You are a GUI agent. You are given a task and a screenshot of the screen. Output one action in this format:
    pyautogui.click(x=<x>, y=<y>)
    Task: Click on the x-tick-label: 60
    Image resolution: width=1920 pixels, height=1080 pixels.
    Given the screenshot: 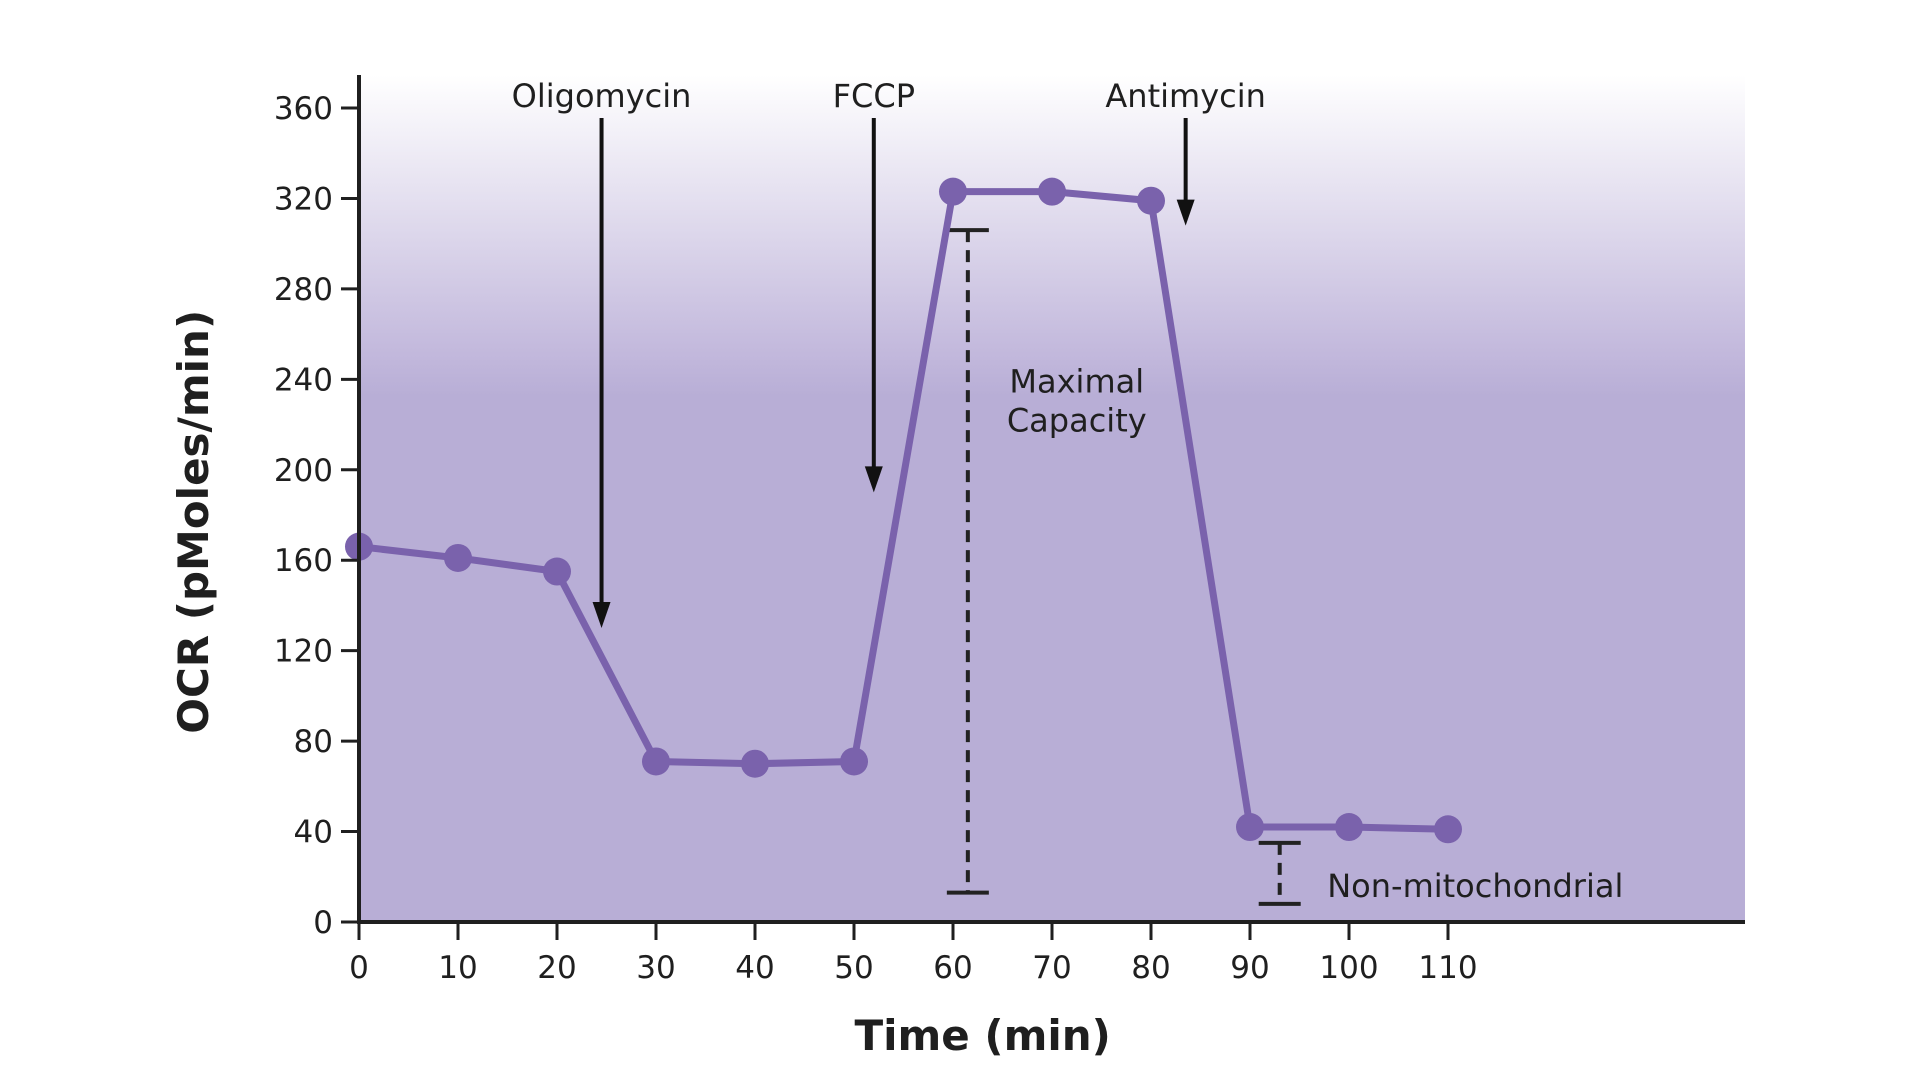 What is the action you would take?
    pyautogui.click(x=952, y=968)
    